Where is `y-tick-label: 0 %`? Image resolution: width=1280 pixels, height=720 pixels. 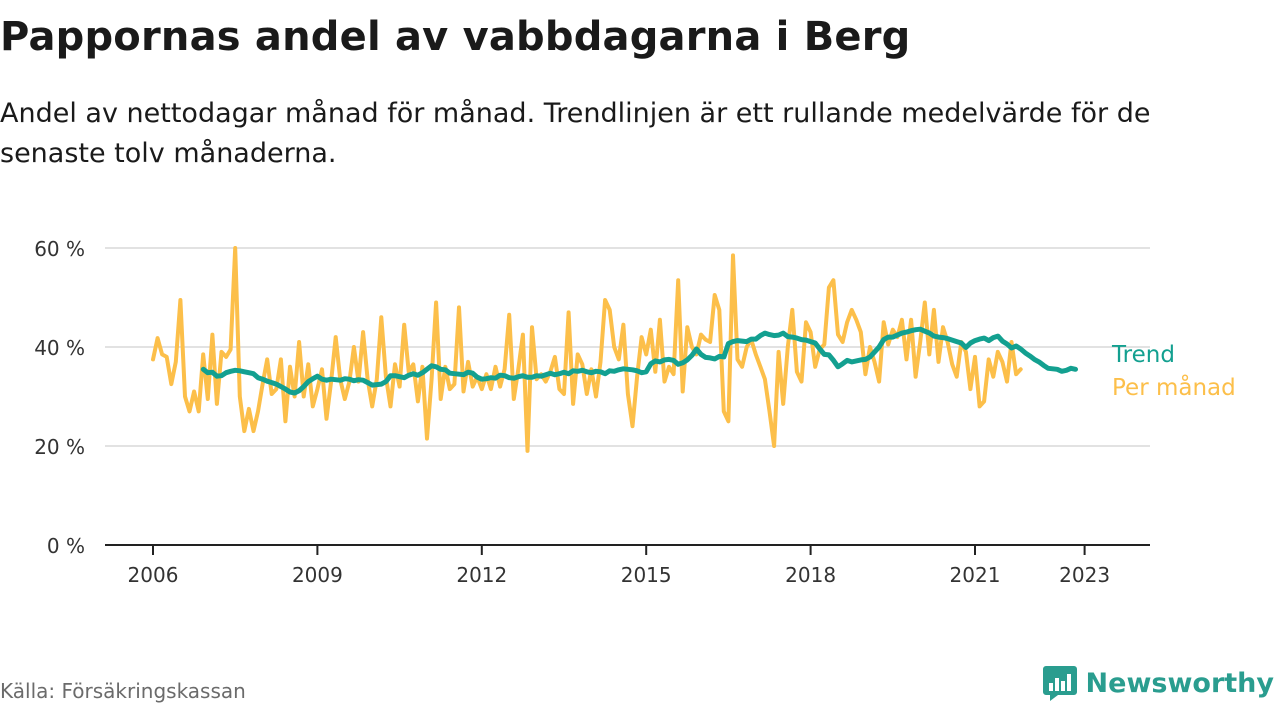
y-tick-label: 0 % is located at coordinates (66, 546).